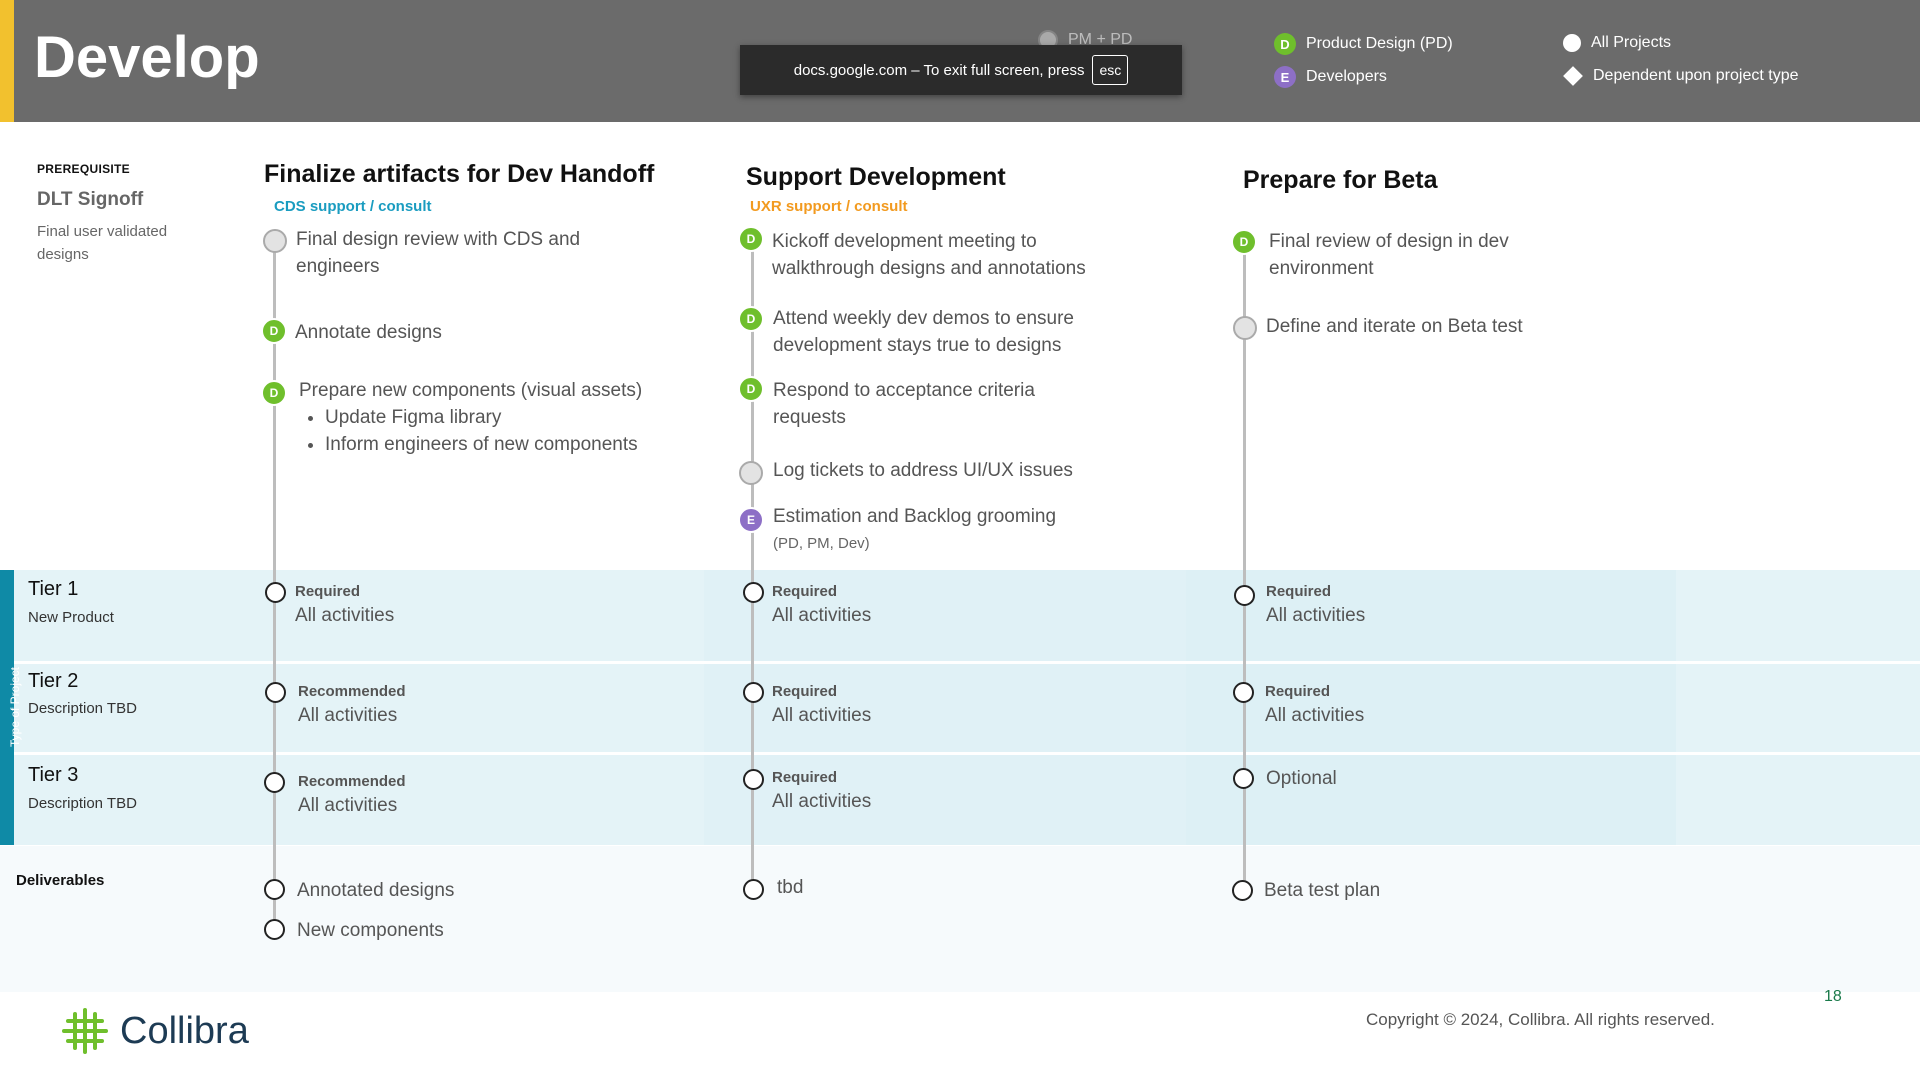 The width and height of the screenshot is (1920, 1080). Describe the element at coordinates (53, 589) in the screenshot. I see `tier-1-name: Tier 1` at that location.